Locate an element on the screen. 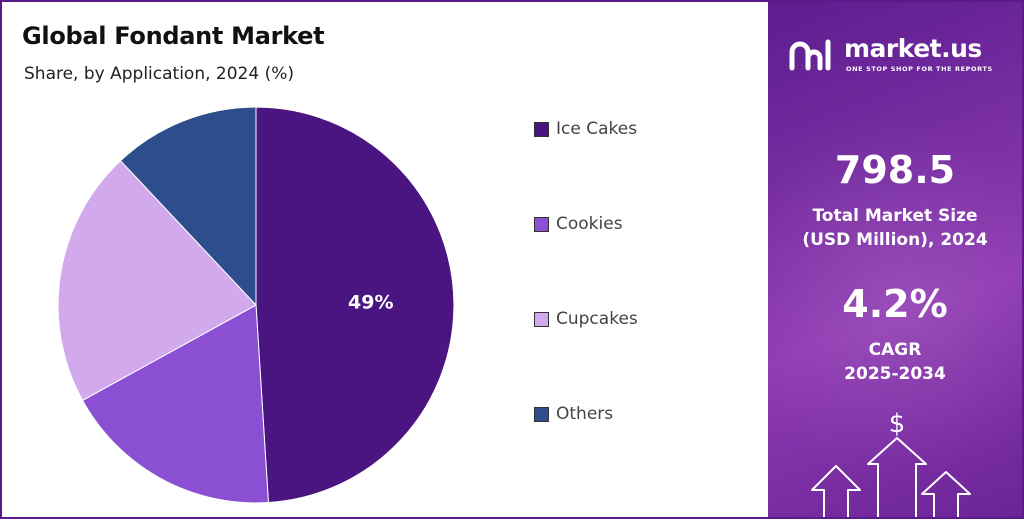 This screenshot has width=1024, height=521. legend-label: Cookies is located at coordinates (589, 224).